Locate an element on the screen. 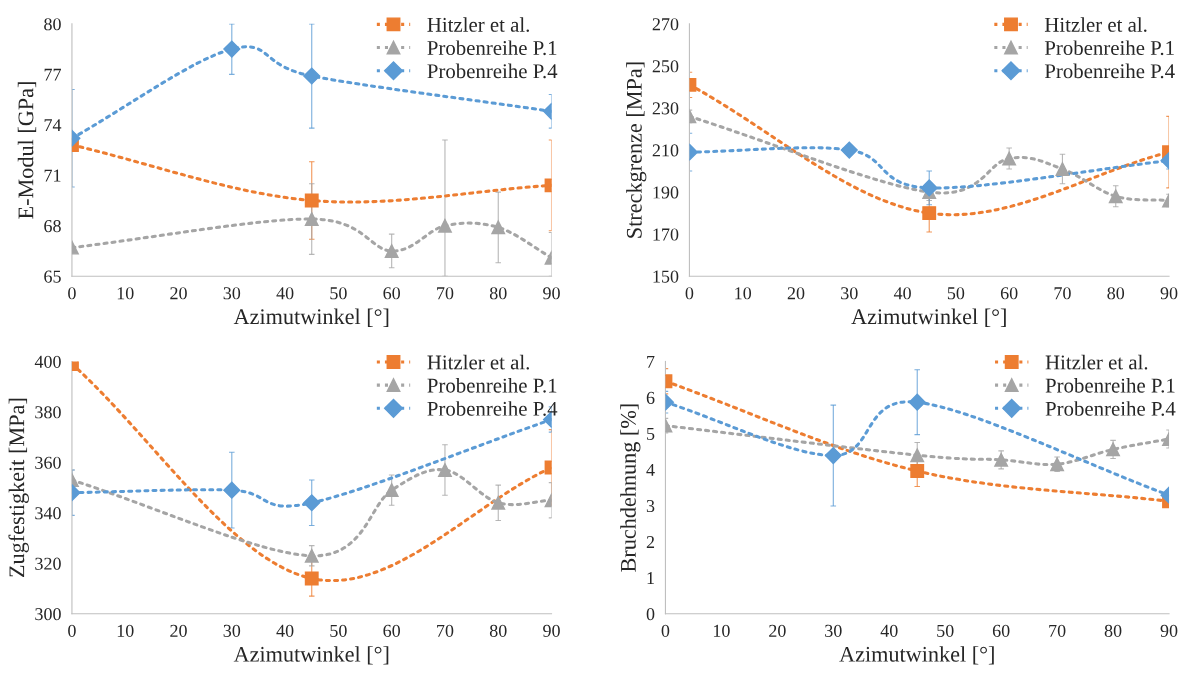 This screenshot has width=1199, height=682. y-tick-label: 360 is located at coordinates (48, 462).